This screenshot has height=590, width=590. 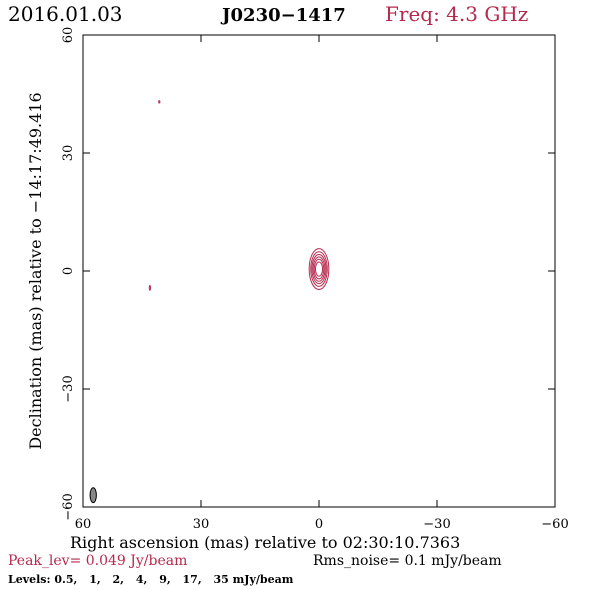 I want to click on x-tick-label: −30, so click(x=436, y=524).